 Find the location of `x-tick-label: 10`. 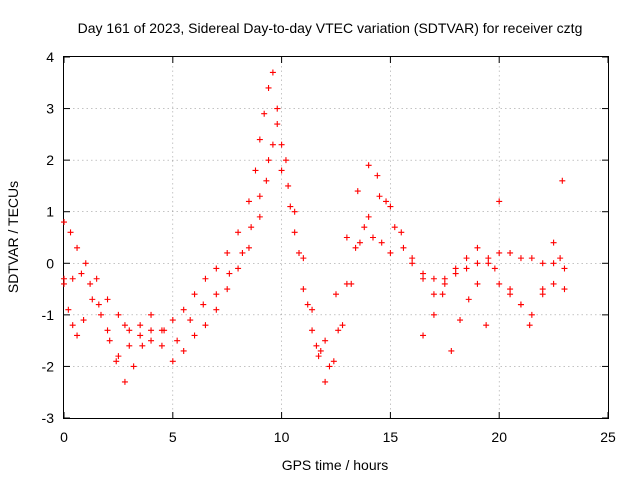

x-tick-label: 10 is located at coordinates (282, 437).